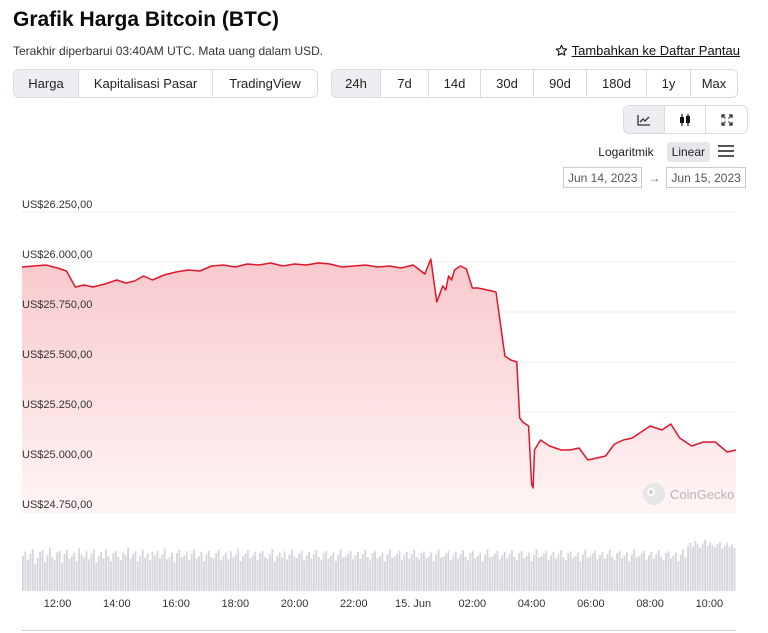 This screenshot has width=768, height=633. I want to click on x-tick-label: 02:00, so click(473, 604).